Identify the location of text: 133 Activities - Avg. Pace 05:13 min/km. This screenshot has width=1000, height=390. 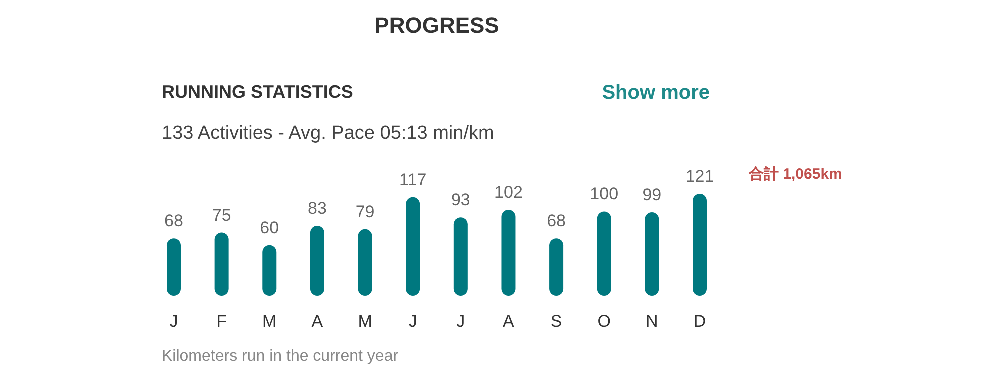
(328, 133).